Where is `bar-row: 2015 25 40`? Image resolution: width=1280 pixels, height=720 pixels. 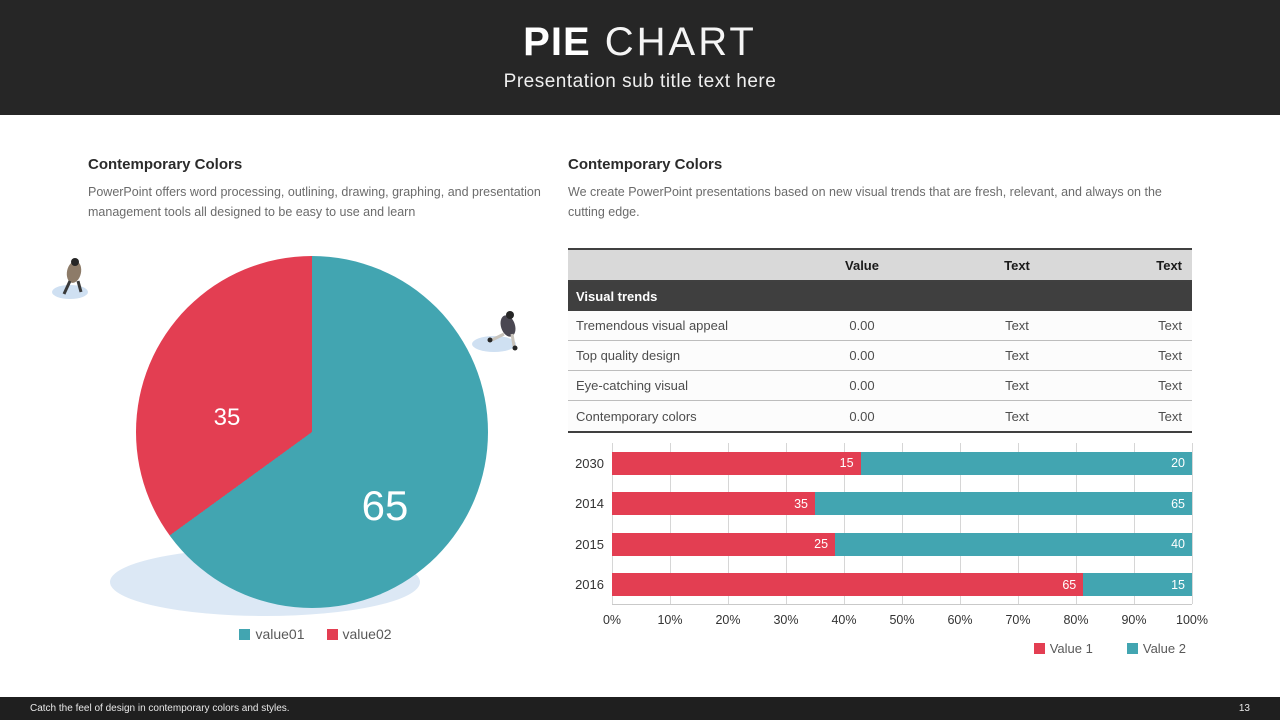
bar-row: 2015 25 40 is located at coordinates (883, 544).